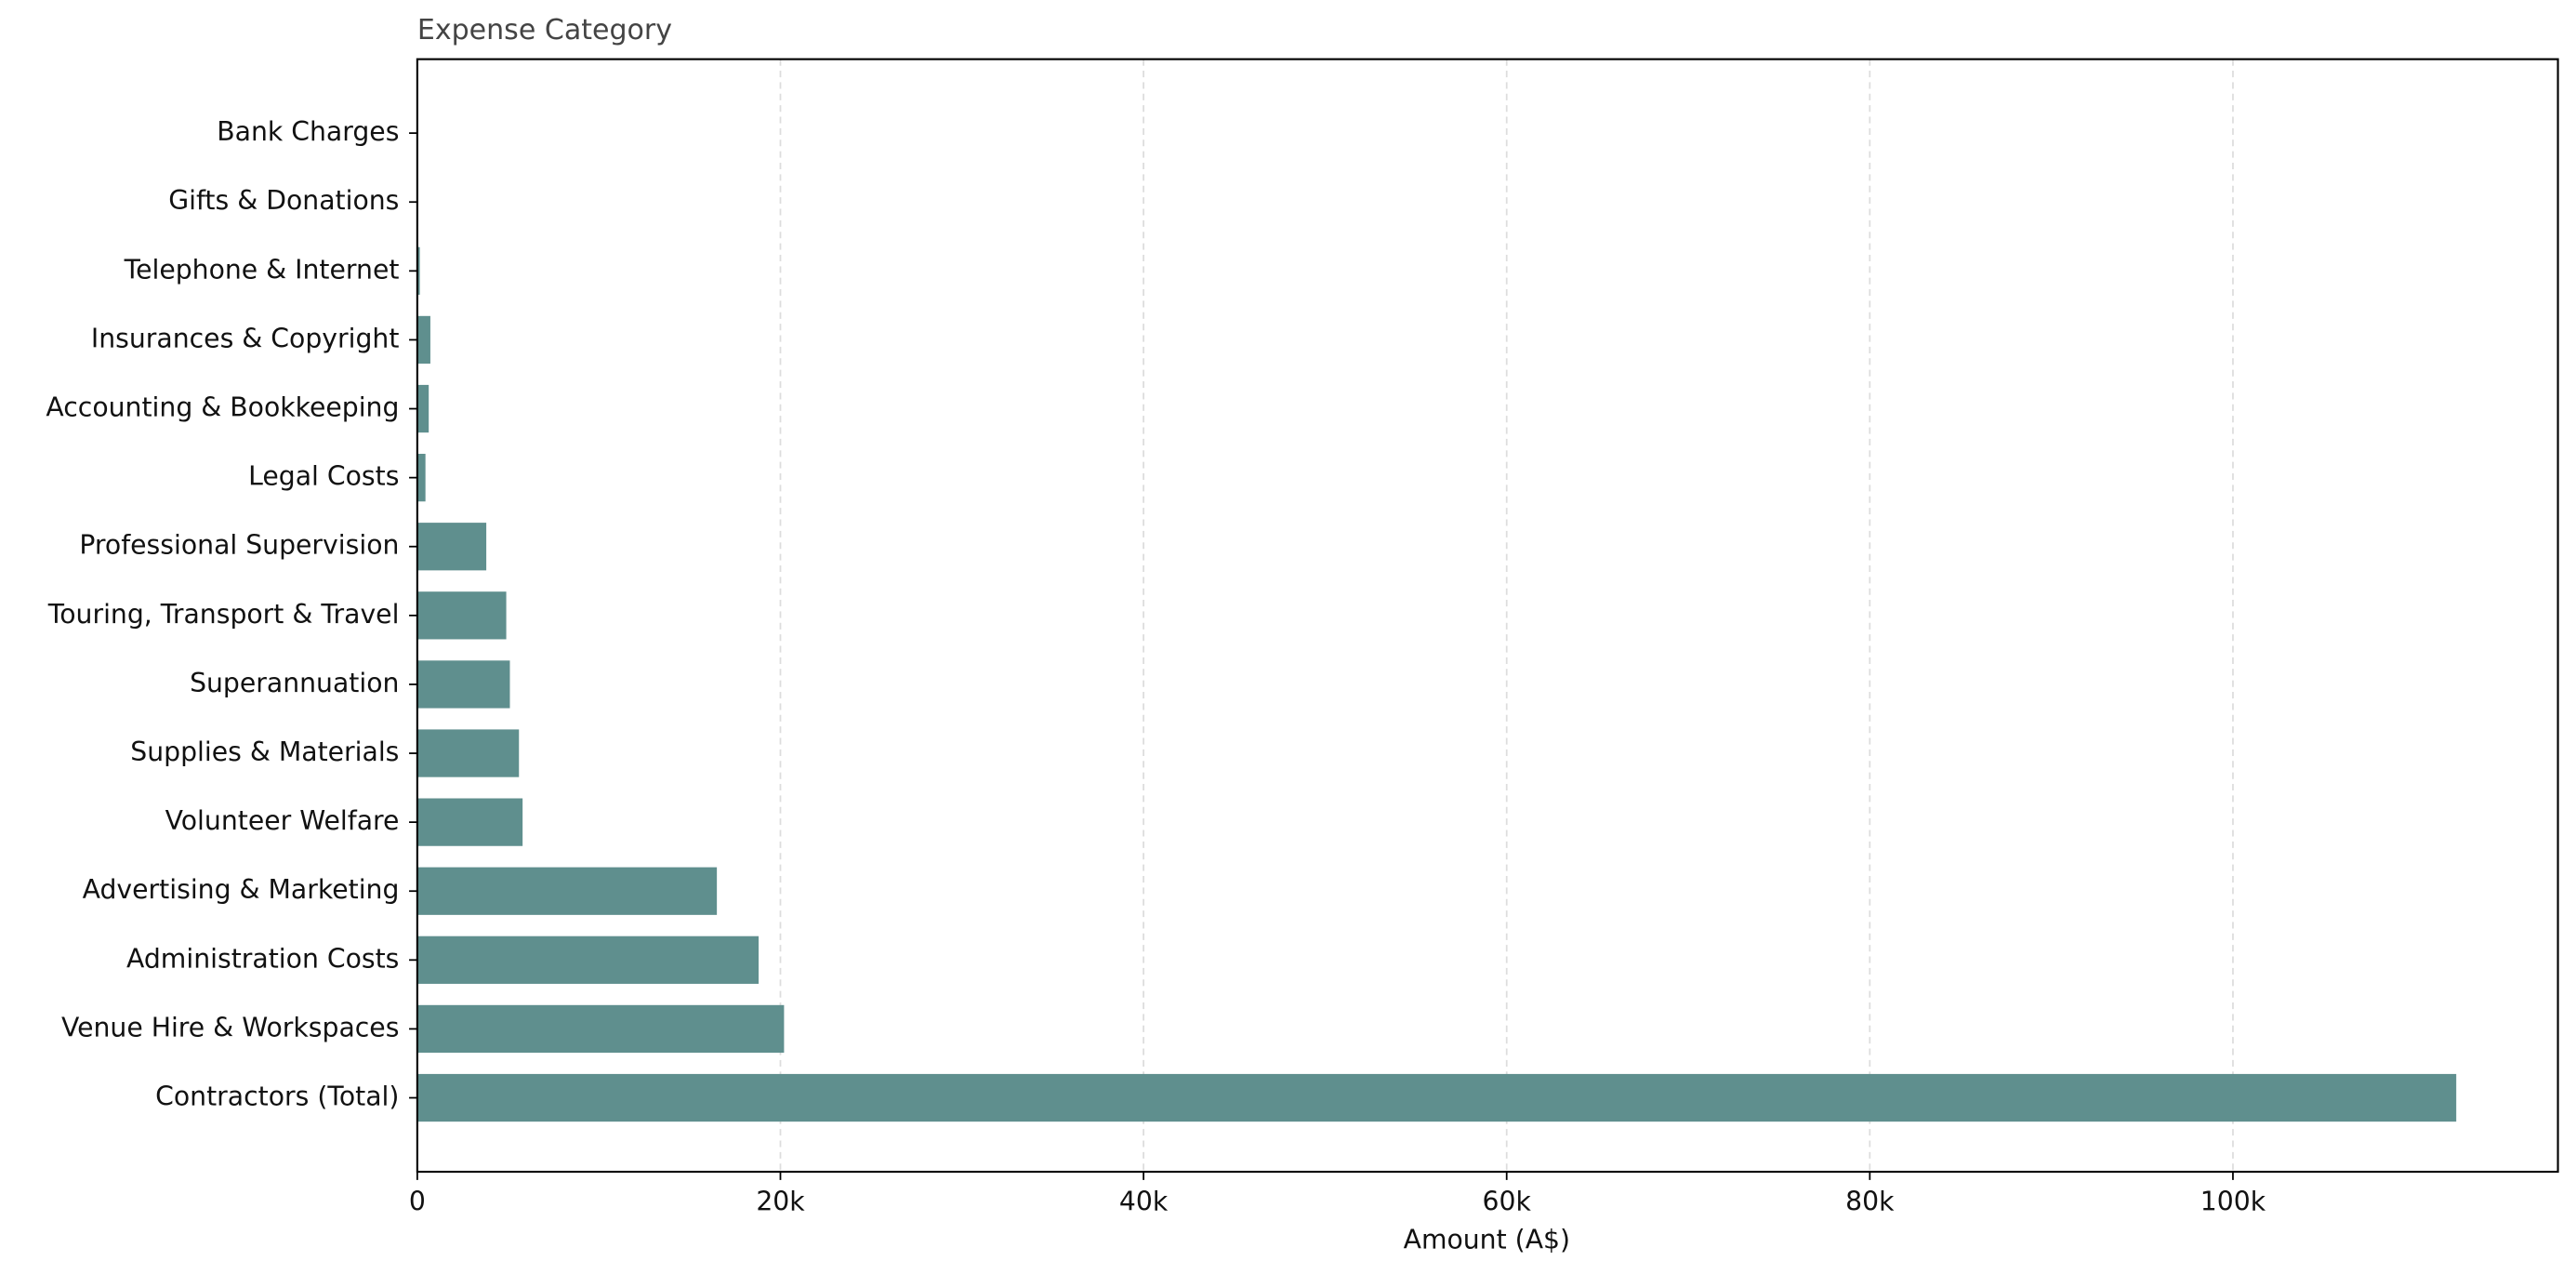  I want to click on y-tick-label: Supplies & Materials, so click(264, 752).